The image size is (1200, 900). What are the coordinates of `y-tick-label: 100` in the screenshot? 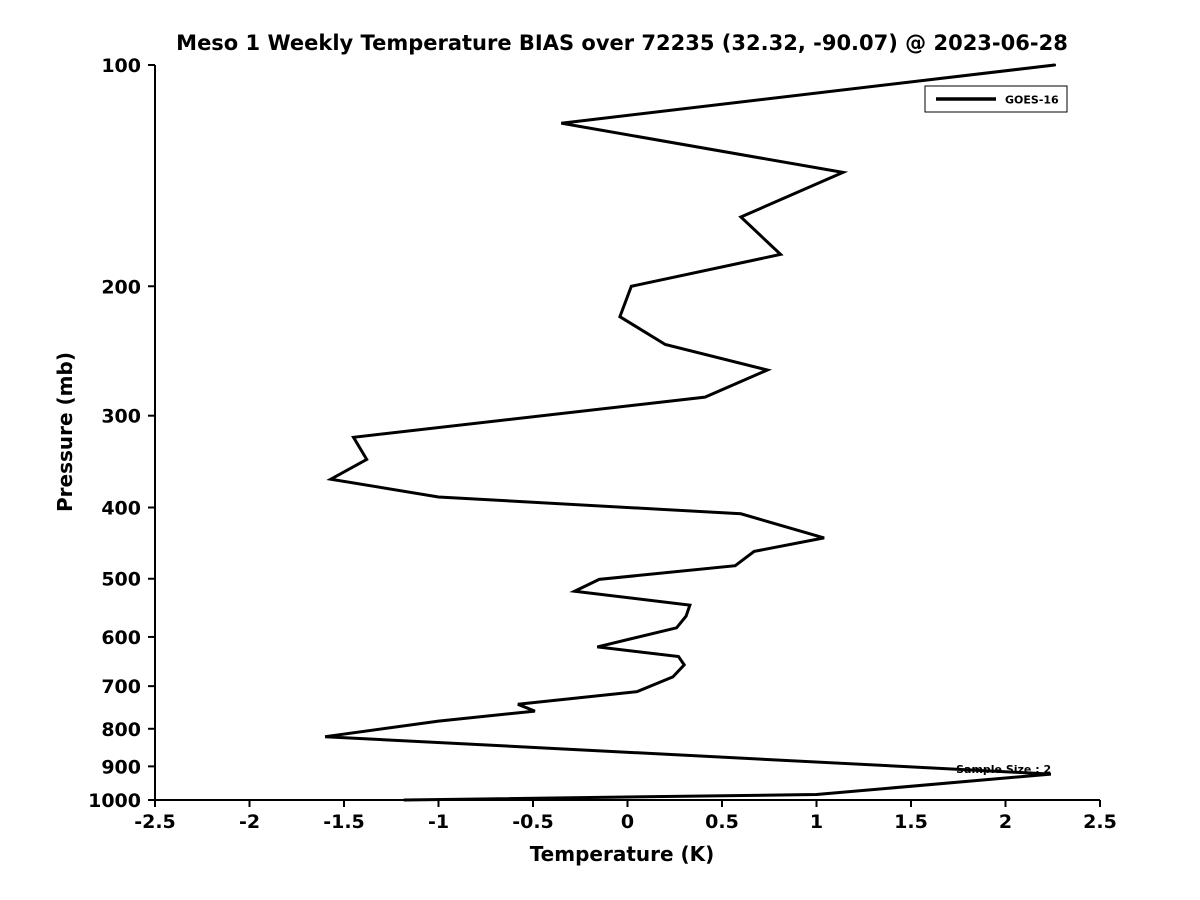 It's located at (121, 66).